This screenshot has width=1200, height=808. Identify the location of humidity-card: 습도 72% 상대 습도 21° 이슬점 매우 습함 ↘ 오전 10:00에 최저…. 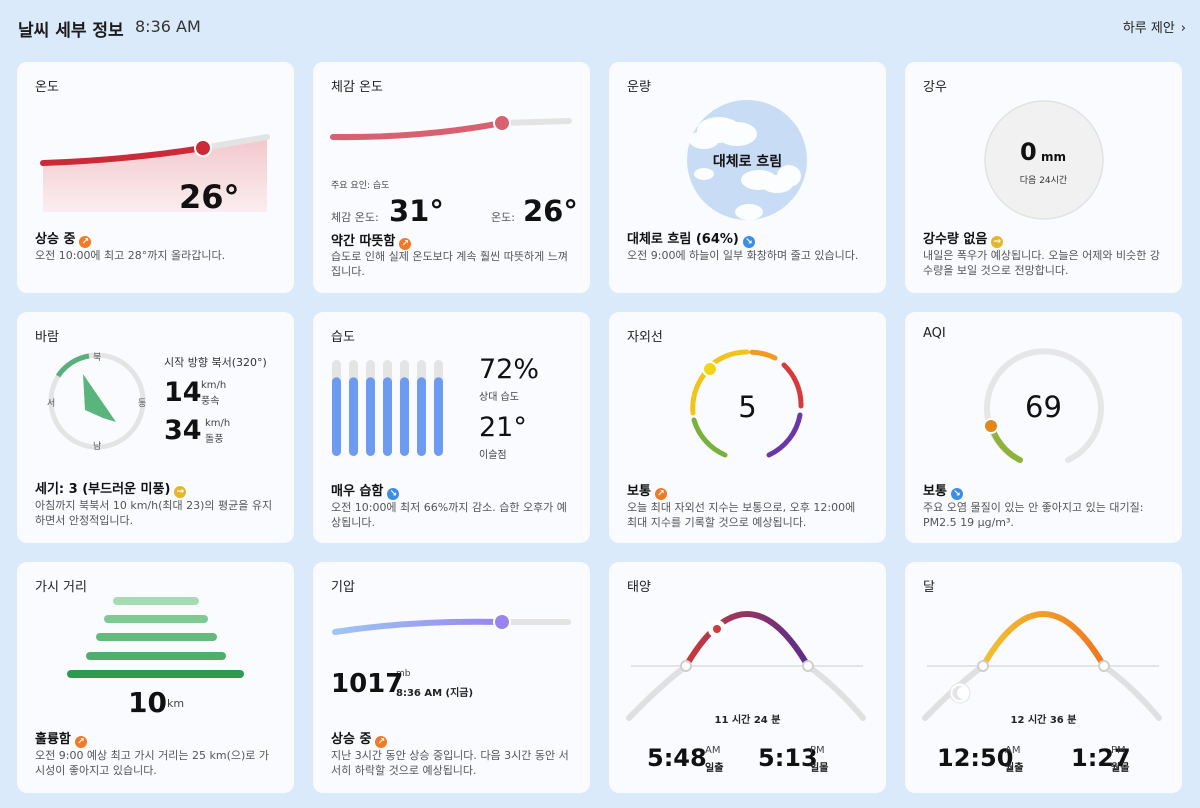
(451, 427).